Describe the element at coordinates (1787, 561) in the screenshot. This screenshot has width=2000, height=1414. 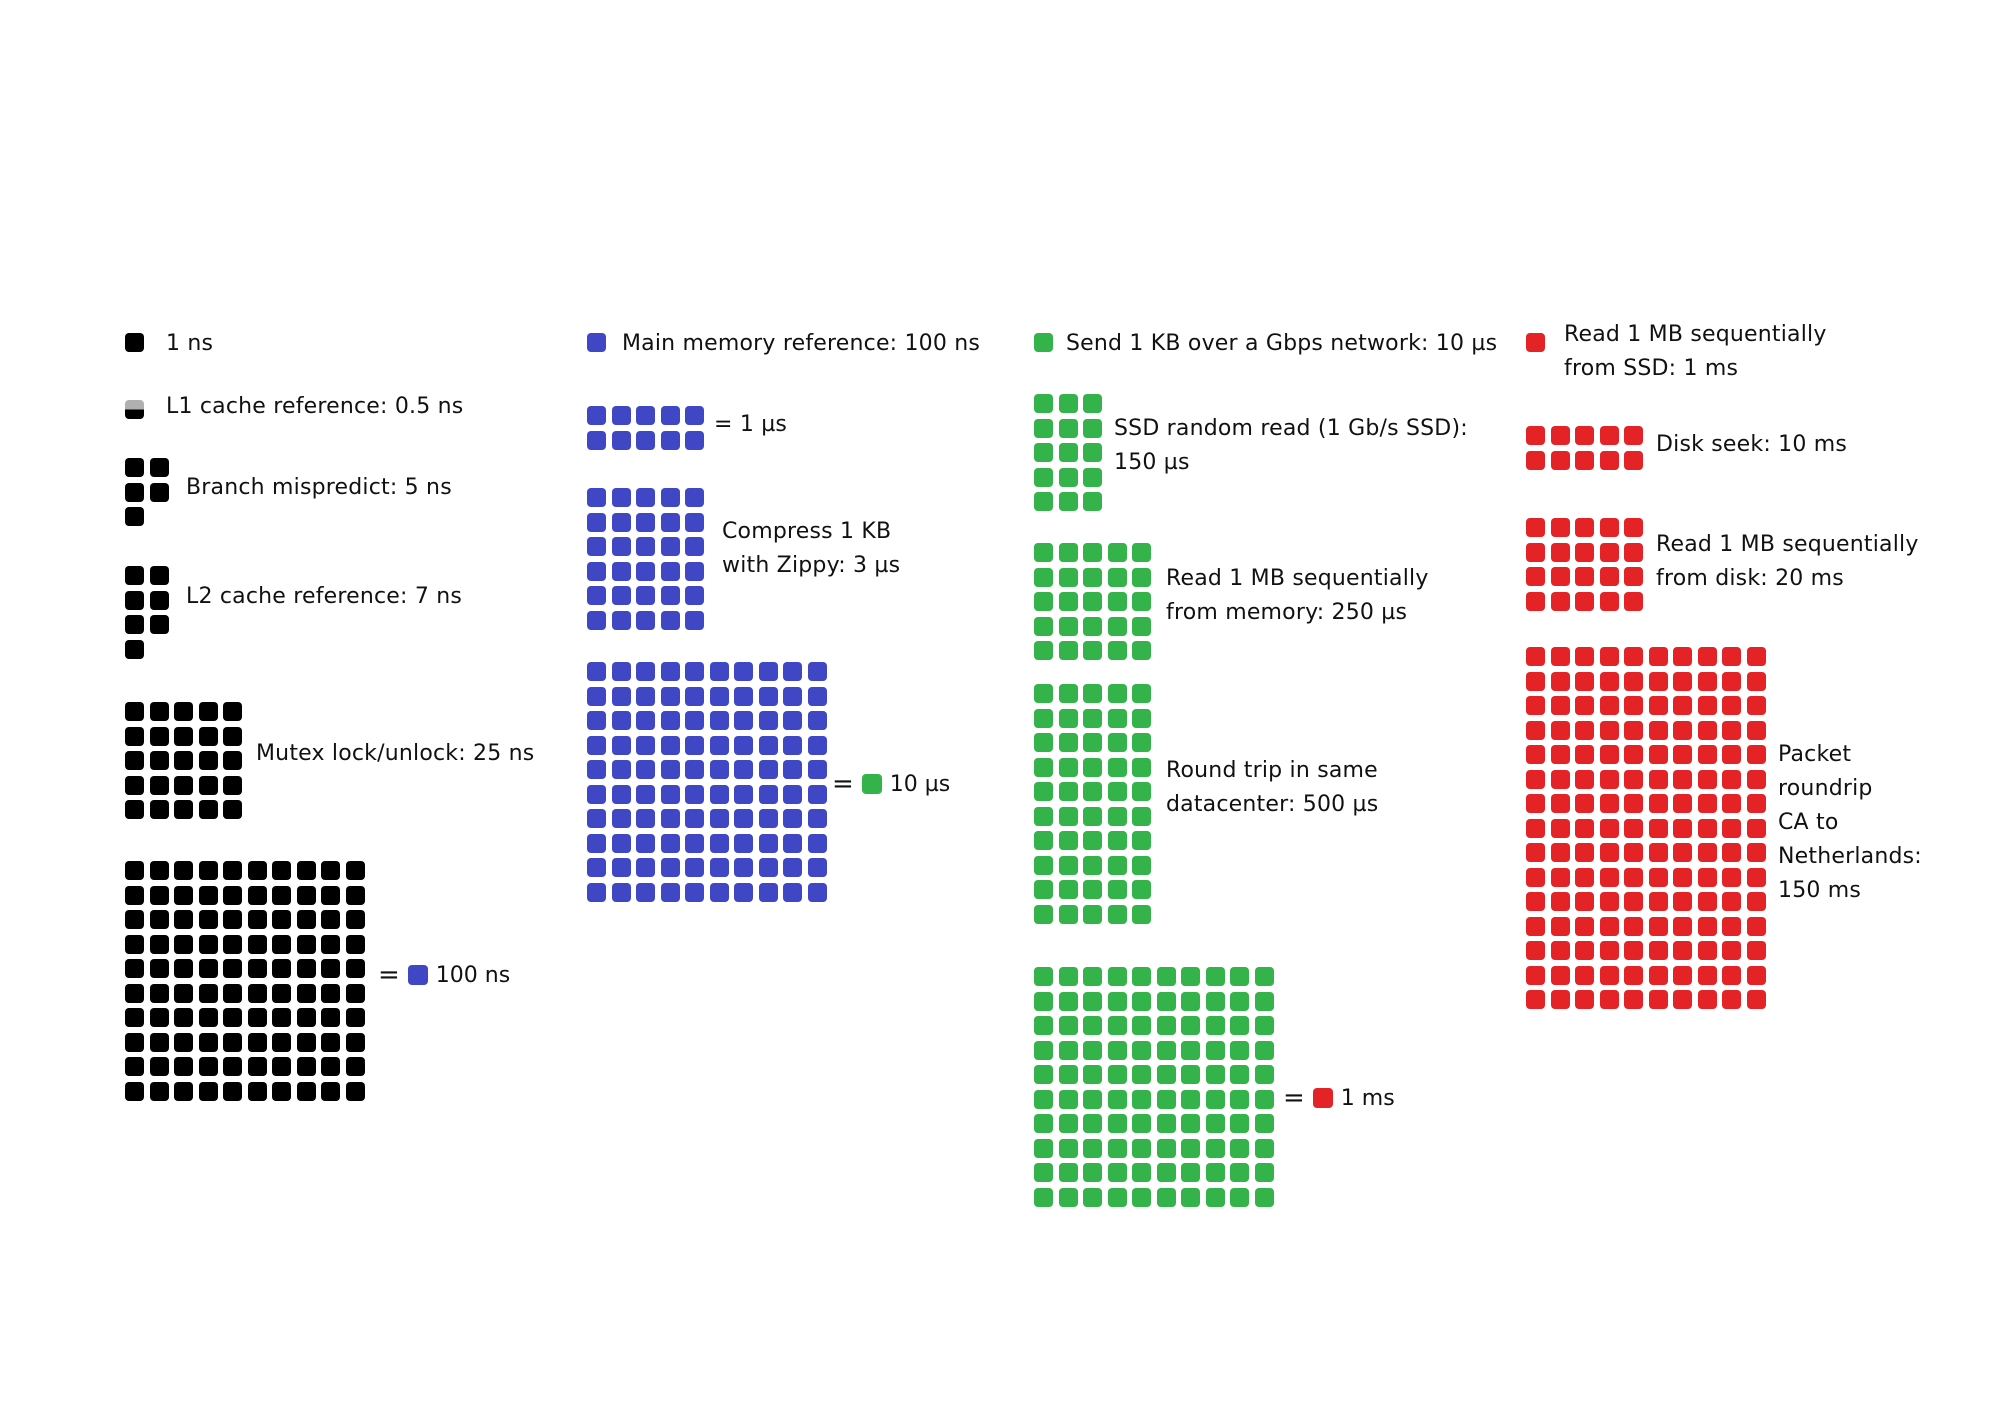
I see `read-disk-label: Read 1 MB sequentially from disk: 20 ms` at that location.